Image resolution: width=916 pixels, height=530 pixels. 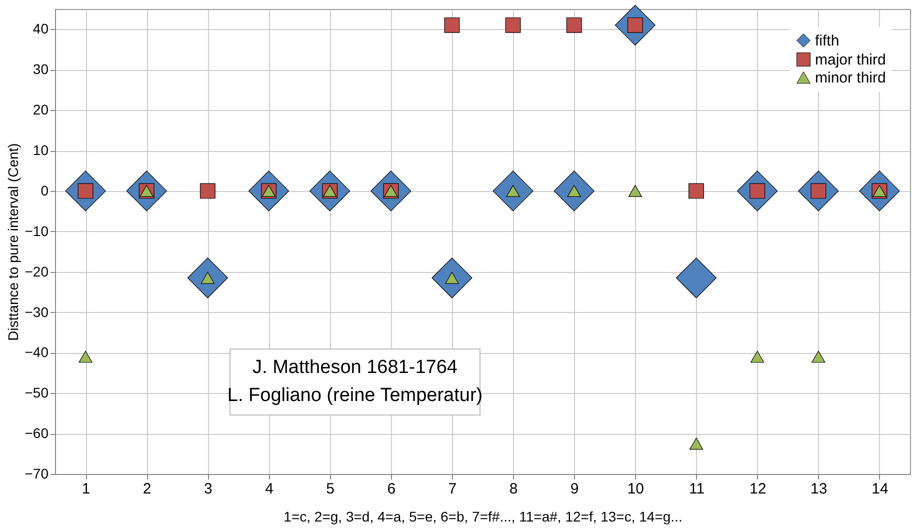 What do you see at coordinates (355, 367) in the screenshot?
I see `annotation: J. Mattheson 1681-1764` at bounding box center [355, 367].